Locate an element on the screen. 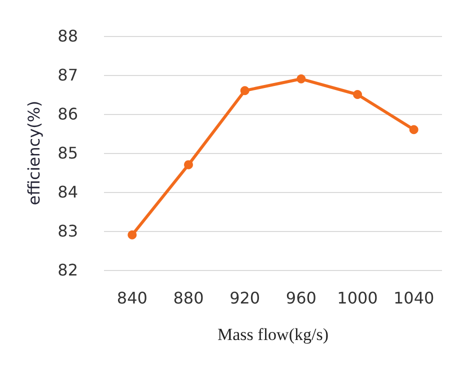 The height and width of the screenshot is (384, 474). y-tick-label: 84 is located at coordinates (68, 192).